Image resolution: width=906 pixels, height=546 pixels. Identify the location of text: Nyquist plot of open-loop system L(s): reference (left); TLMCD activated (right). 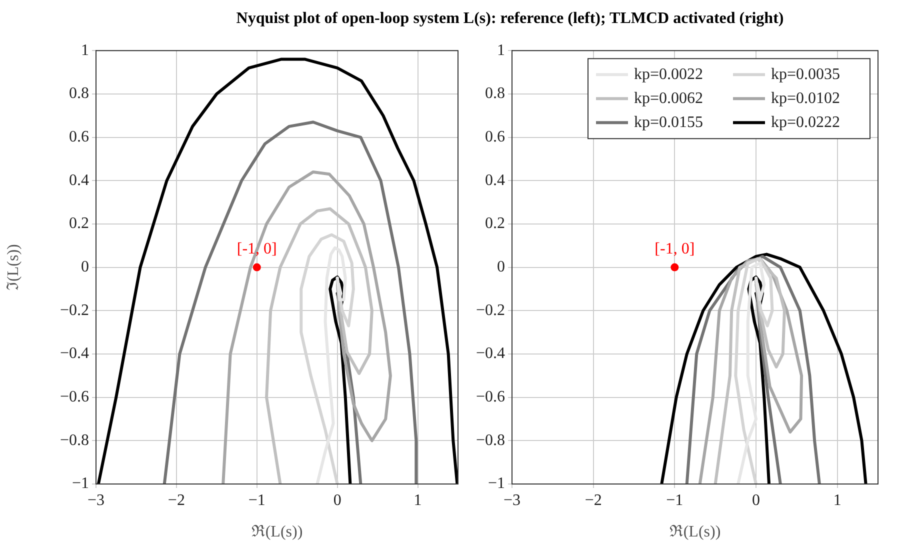
(510, 19).